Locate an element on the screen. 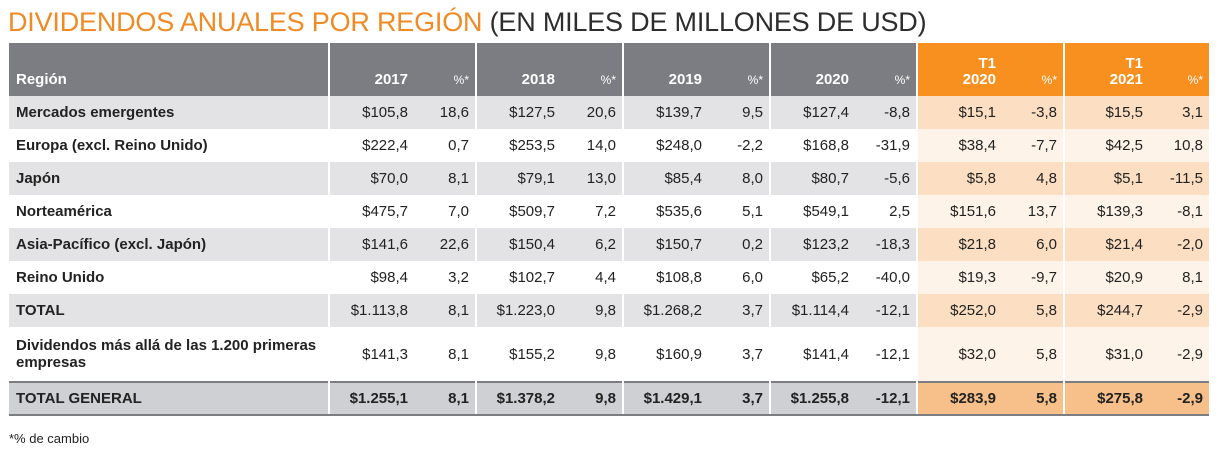  cell-2018: $155,2 is located at coordinates (518, 354).